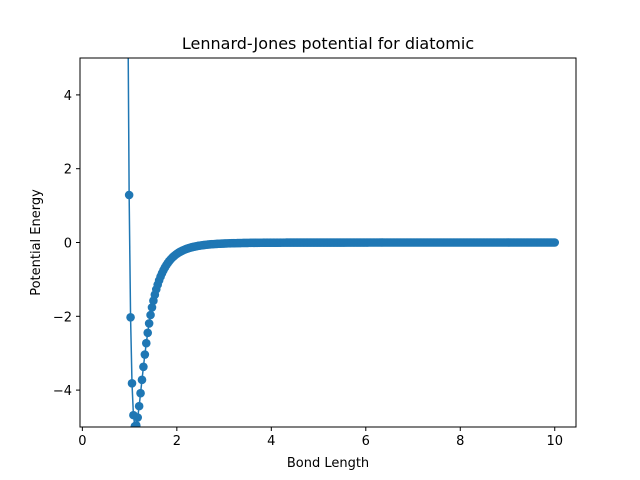  What do you see at coordinates (36, 242) in the screenshot?
I see `y-axis-title: Potential Energy` at bounding box center [36, 242].